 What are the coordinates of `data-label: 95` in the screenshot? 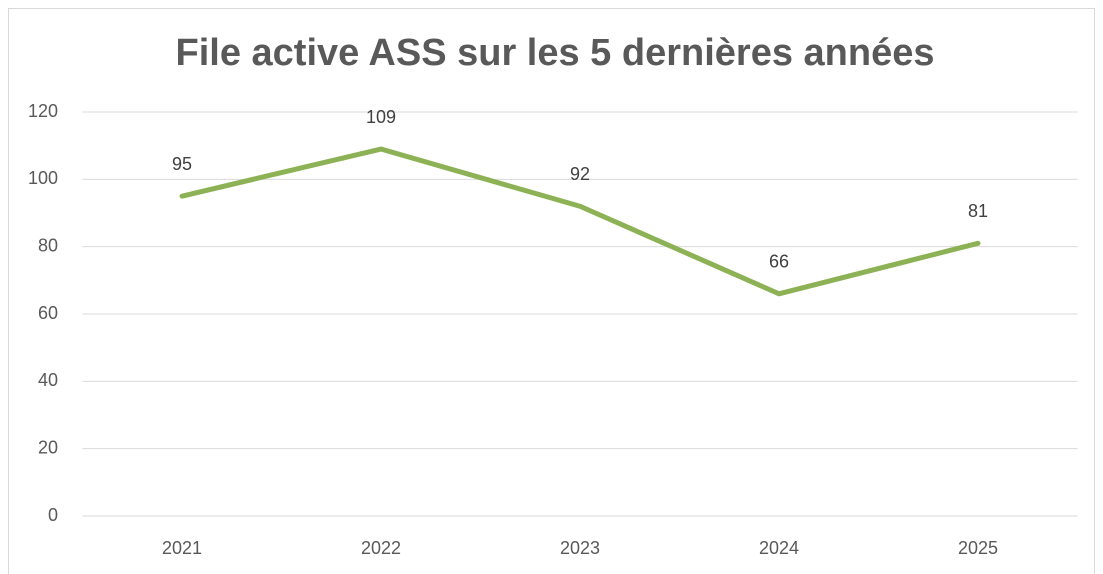 It's located at (182, 164).